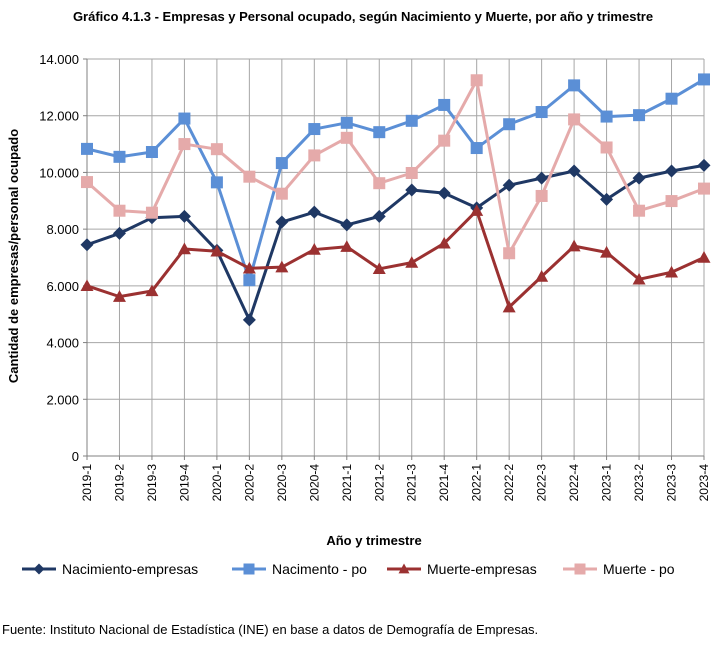 Image resolution: width=726 pixels, height=652 pixels. Describe the element at coordinates (184, 483) in the screenshot. I see `x-tick-label: 2019-4` at that location.